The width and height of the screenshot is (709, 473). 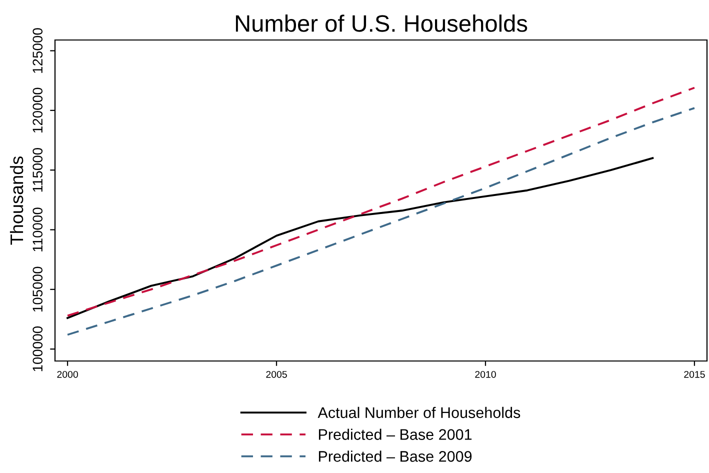 What do you see at coordinates (37, 110) in the screenshot?
I see `y-tick-label: 120000` at bounding box center [37, 110].